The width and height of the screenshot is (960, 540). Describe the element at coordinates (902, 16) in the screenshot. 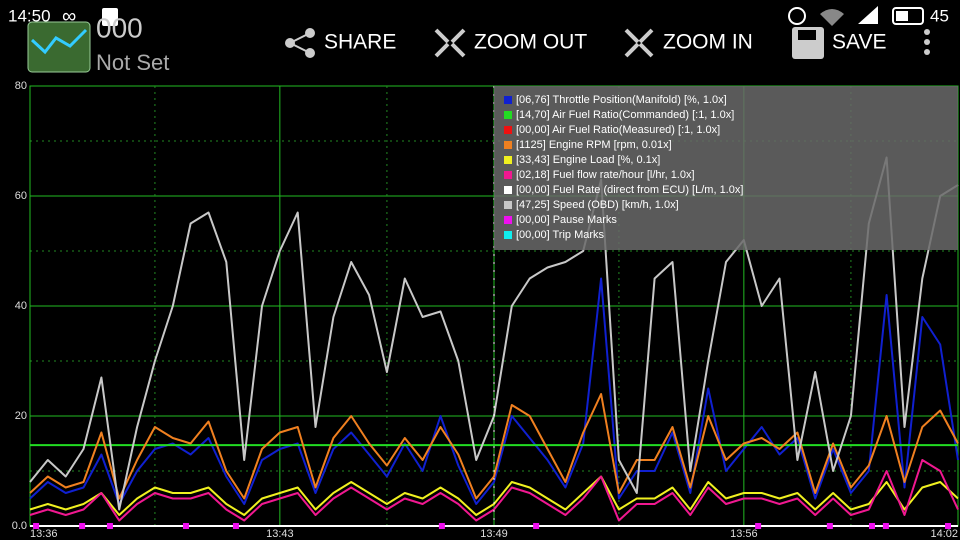

I see `battery-level` at that location.